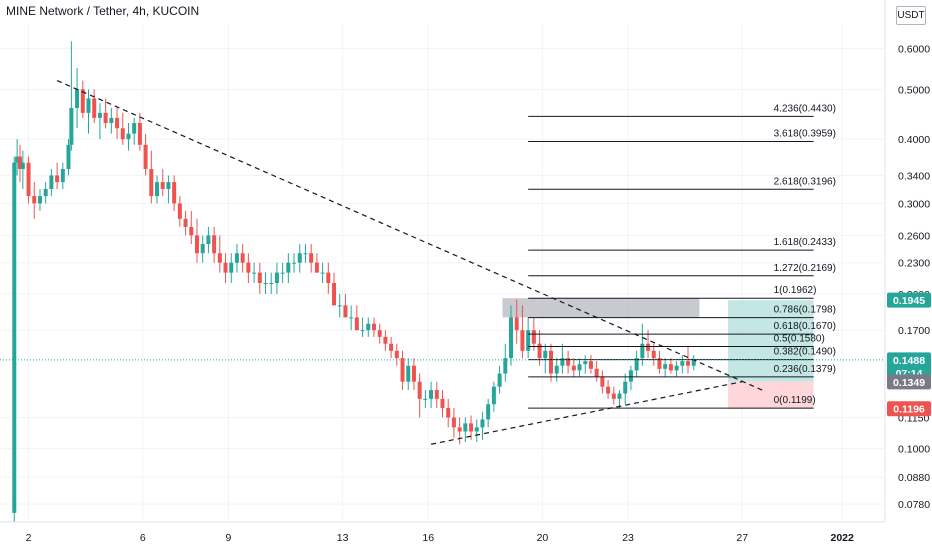 The width and height of the screenshot is (932, 550). What do you see at coordinates (228, 538) in the screenshot?
I see `x-tick-label: 9` at bounding box center [228, 538].